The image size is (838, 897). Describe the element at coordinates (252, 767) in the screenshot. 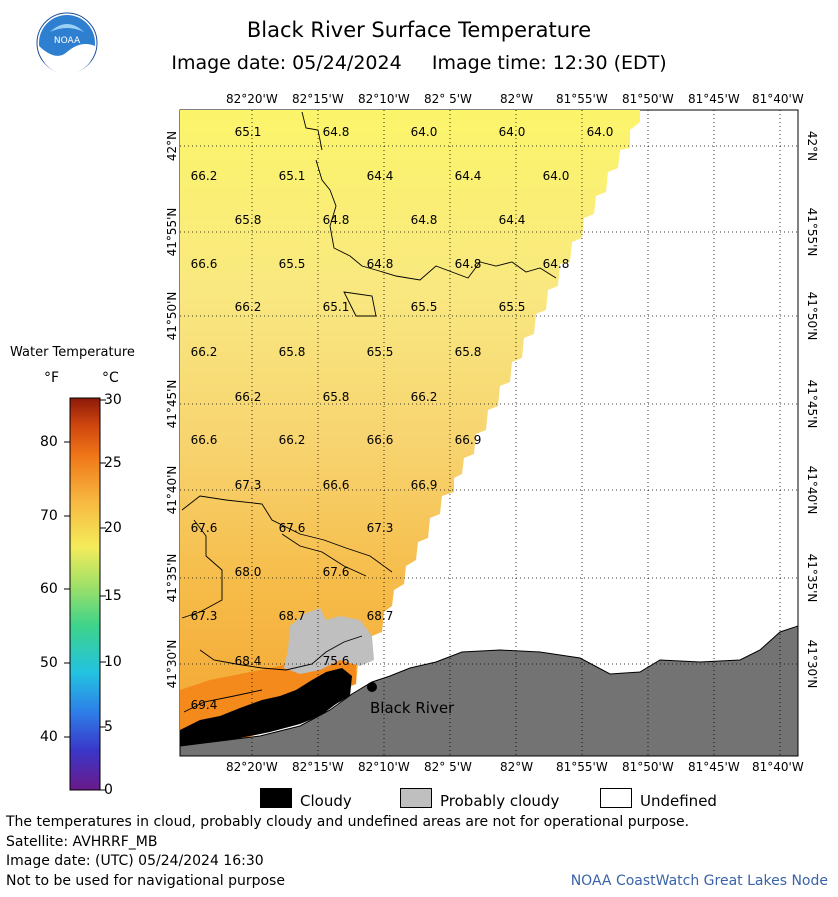

I see `lon-label-bottom: 82°20'W` at that location.